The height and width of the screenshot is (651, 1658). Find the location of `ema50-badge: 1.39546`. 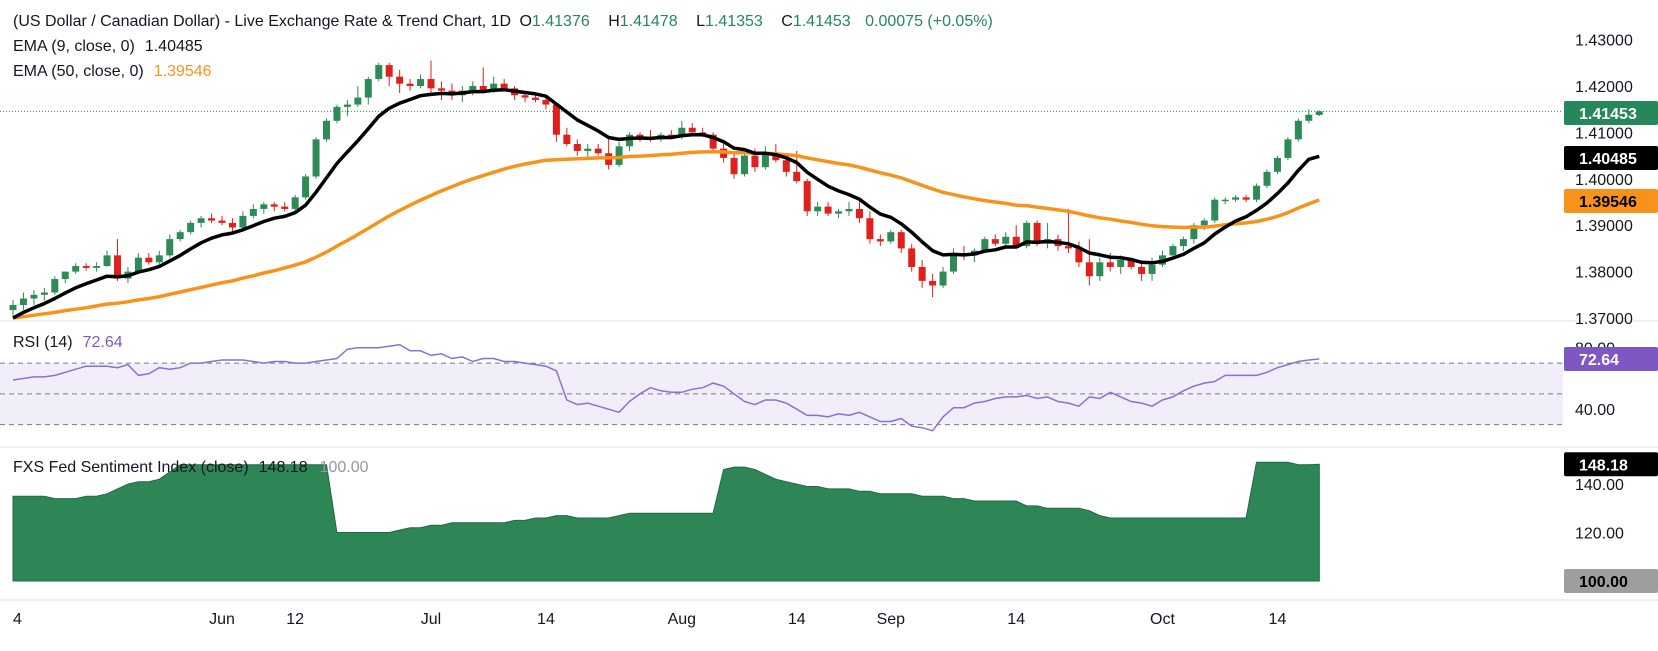

ema50-badge: 1.39546 is located at coordinates (1608, 202).